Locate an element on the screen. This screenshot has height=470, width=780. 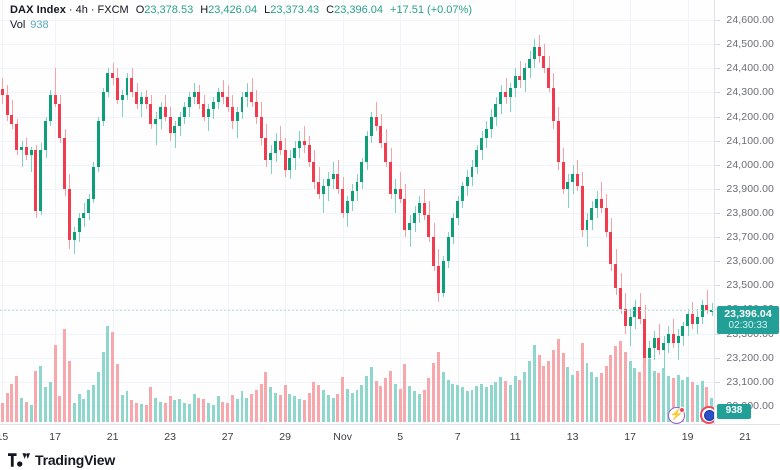
time-axis: 15 17 21 23 27 29 Nov 5 7 11 13 17 19 21 is located at coordinates (390, 436).